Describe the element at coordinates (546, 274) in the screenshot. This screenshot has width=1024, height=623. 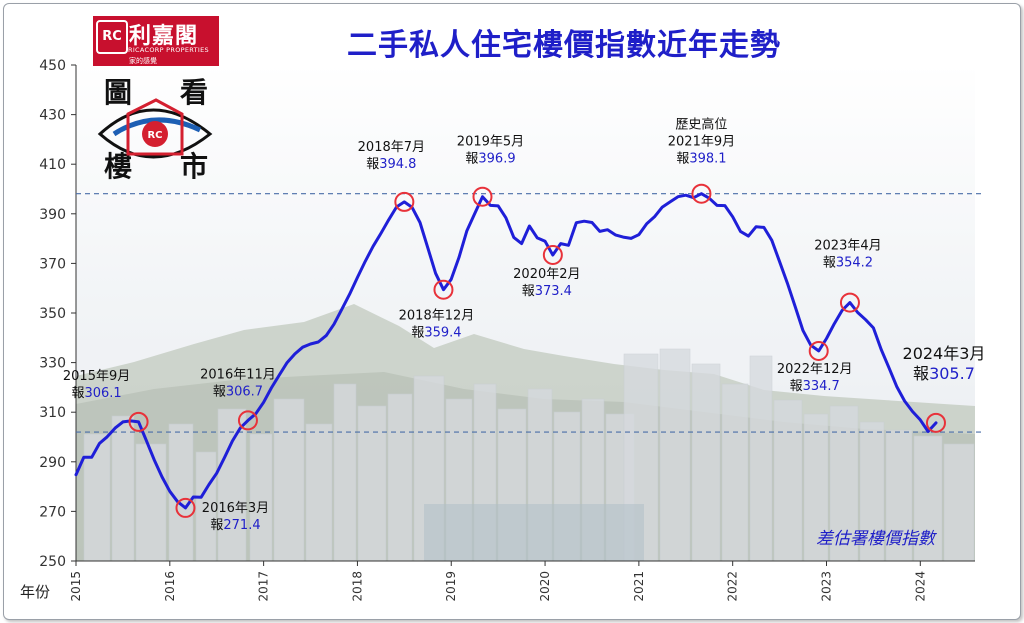
I see `annotation-date: 2020年2月` at that location.